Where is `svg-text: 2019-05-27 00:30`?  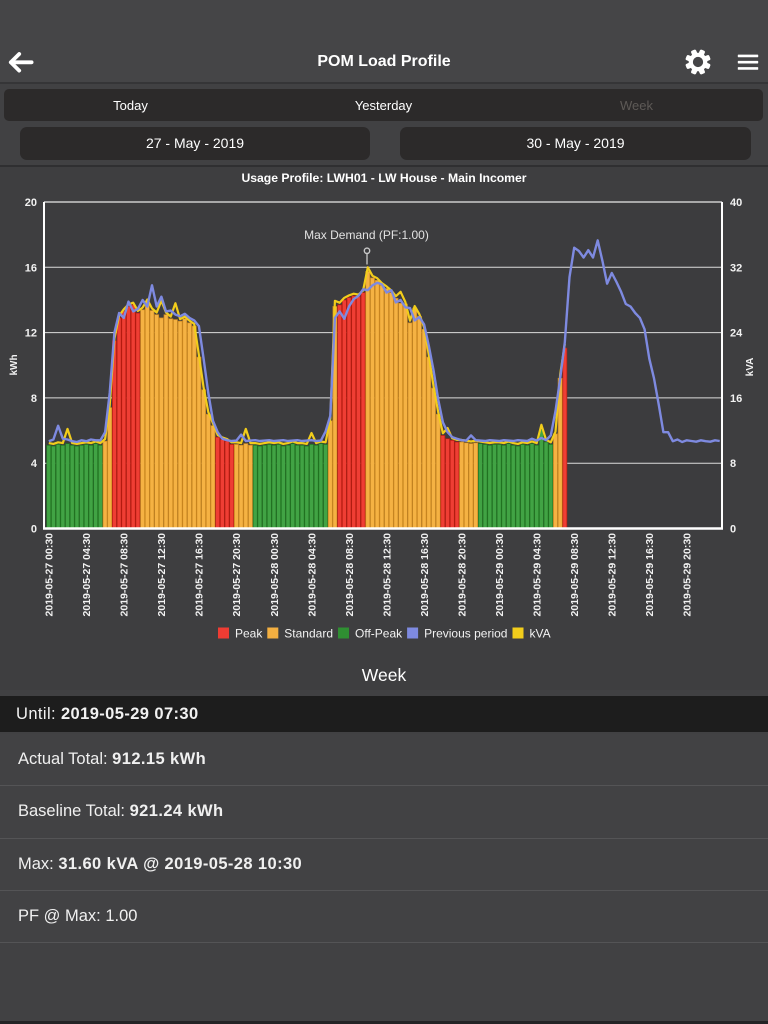
svg-text: 2019-05-27 00:30 is located at coordinates (50, 575).